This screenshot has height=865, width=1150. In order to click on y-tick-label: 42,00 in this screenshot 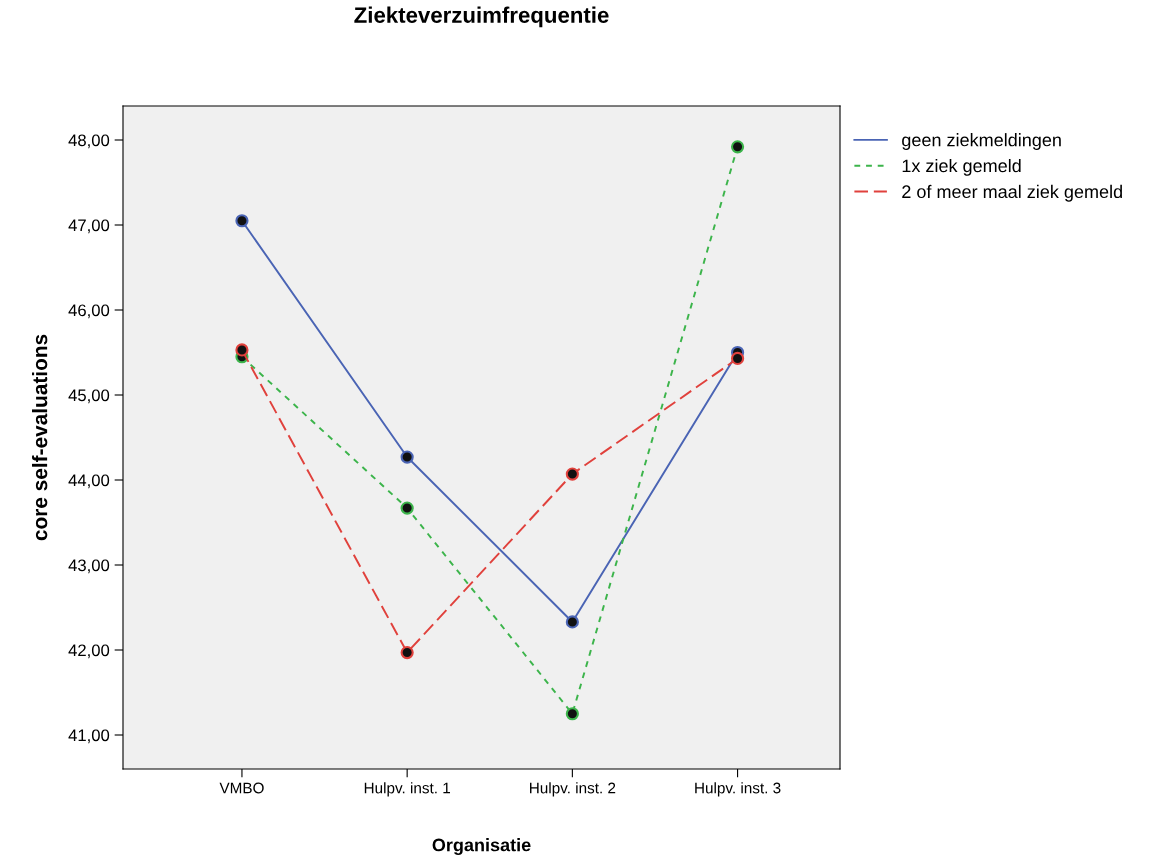, I will do `click(89, 651)`.